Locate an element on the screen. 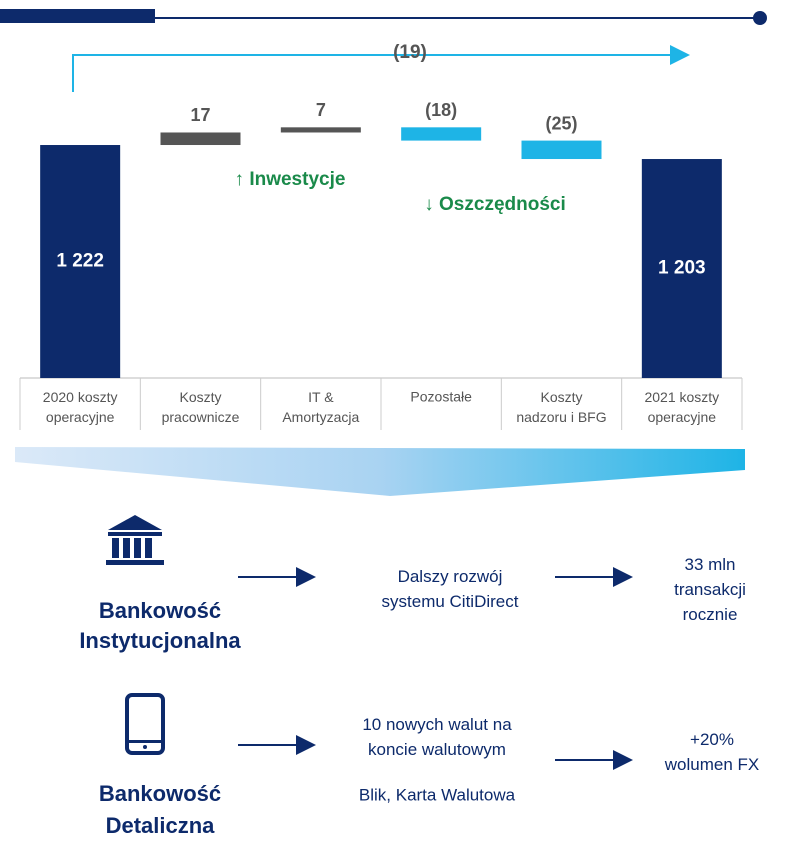  x-tick-label: Pozostałe is located at coordinates (441, 397).